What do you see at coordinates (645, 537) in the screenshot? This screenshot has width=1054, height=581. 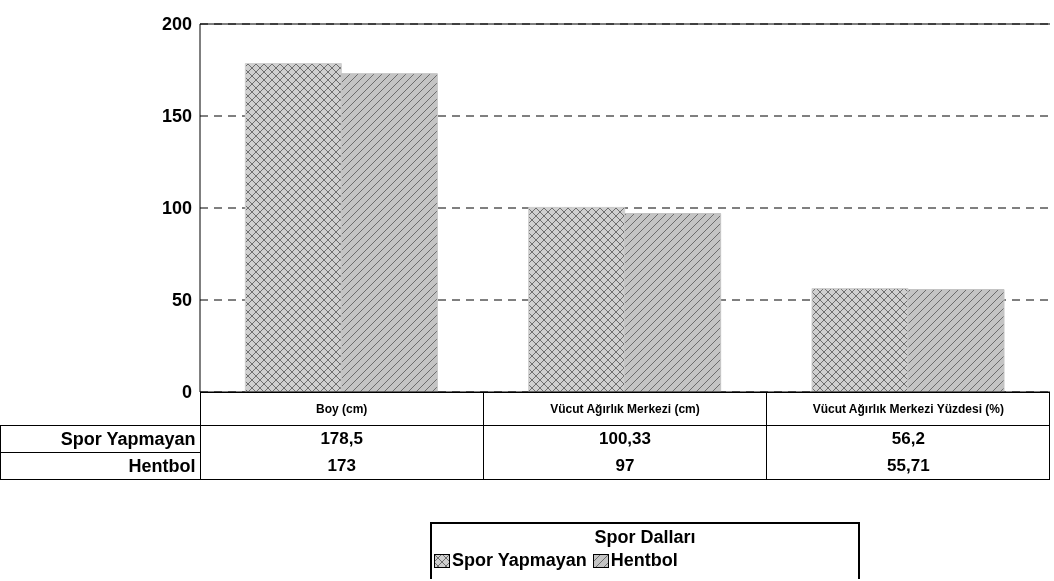 I see `legend-title: Spor Dalları` at bounding box center [645, 537].